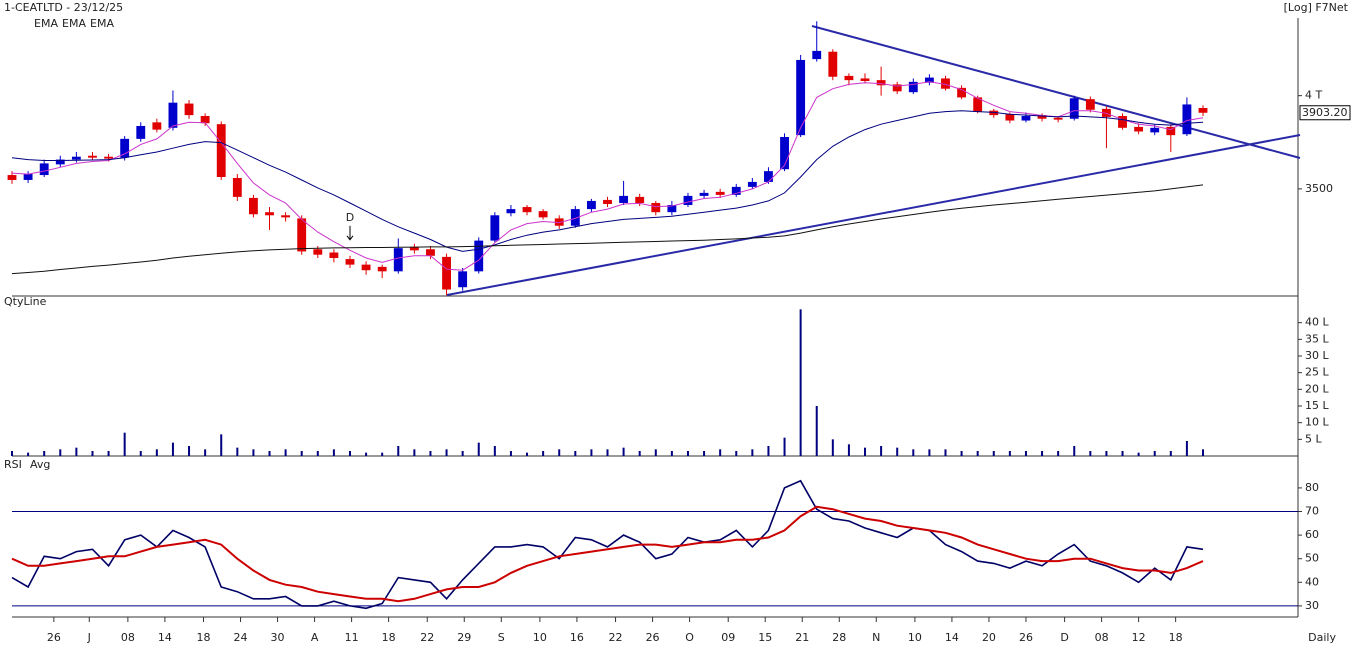 The width and height of the screenshot is (1352, 648). I want to click on y-tick-label: 40, so click(1312, 581).